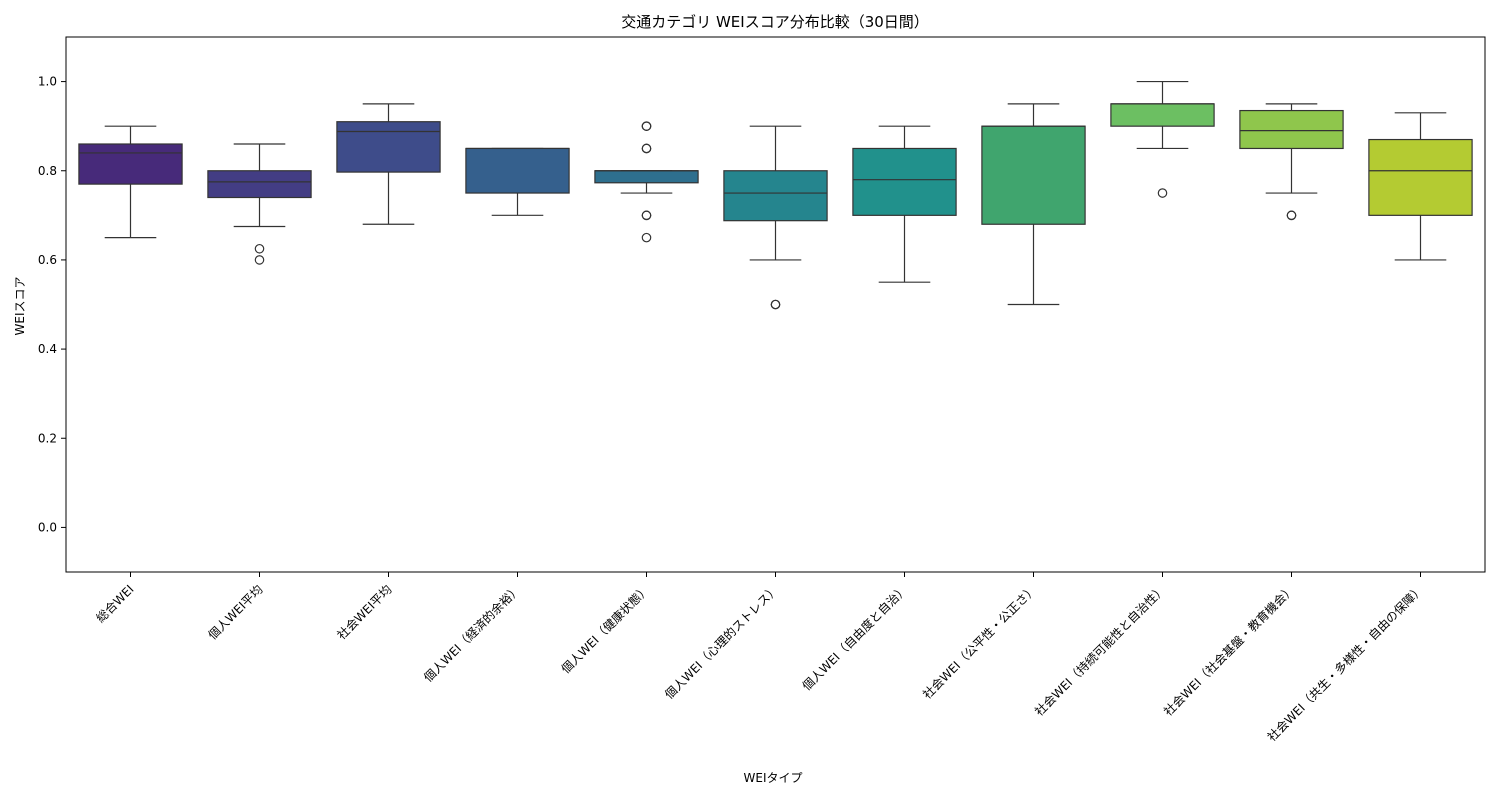 This screenshot has width=1500, height=800. What do you see at coordinates (236, 612) in the screenshot?
I see `x-tick-label: 個人WEI平均` at bounding box center [236, 612].